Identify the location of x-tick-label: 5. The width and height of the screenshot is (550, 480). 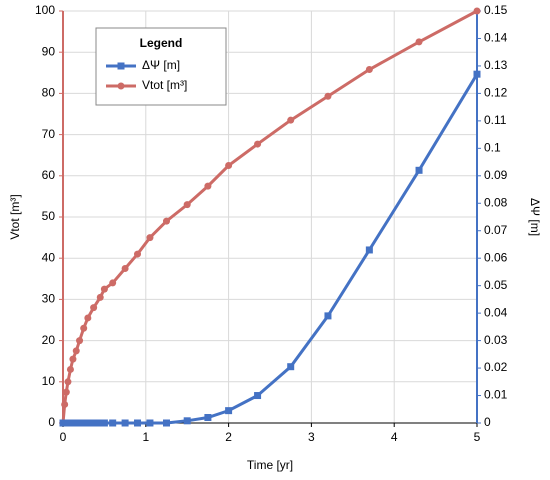
(477, 437).